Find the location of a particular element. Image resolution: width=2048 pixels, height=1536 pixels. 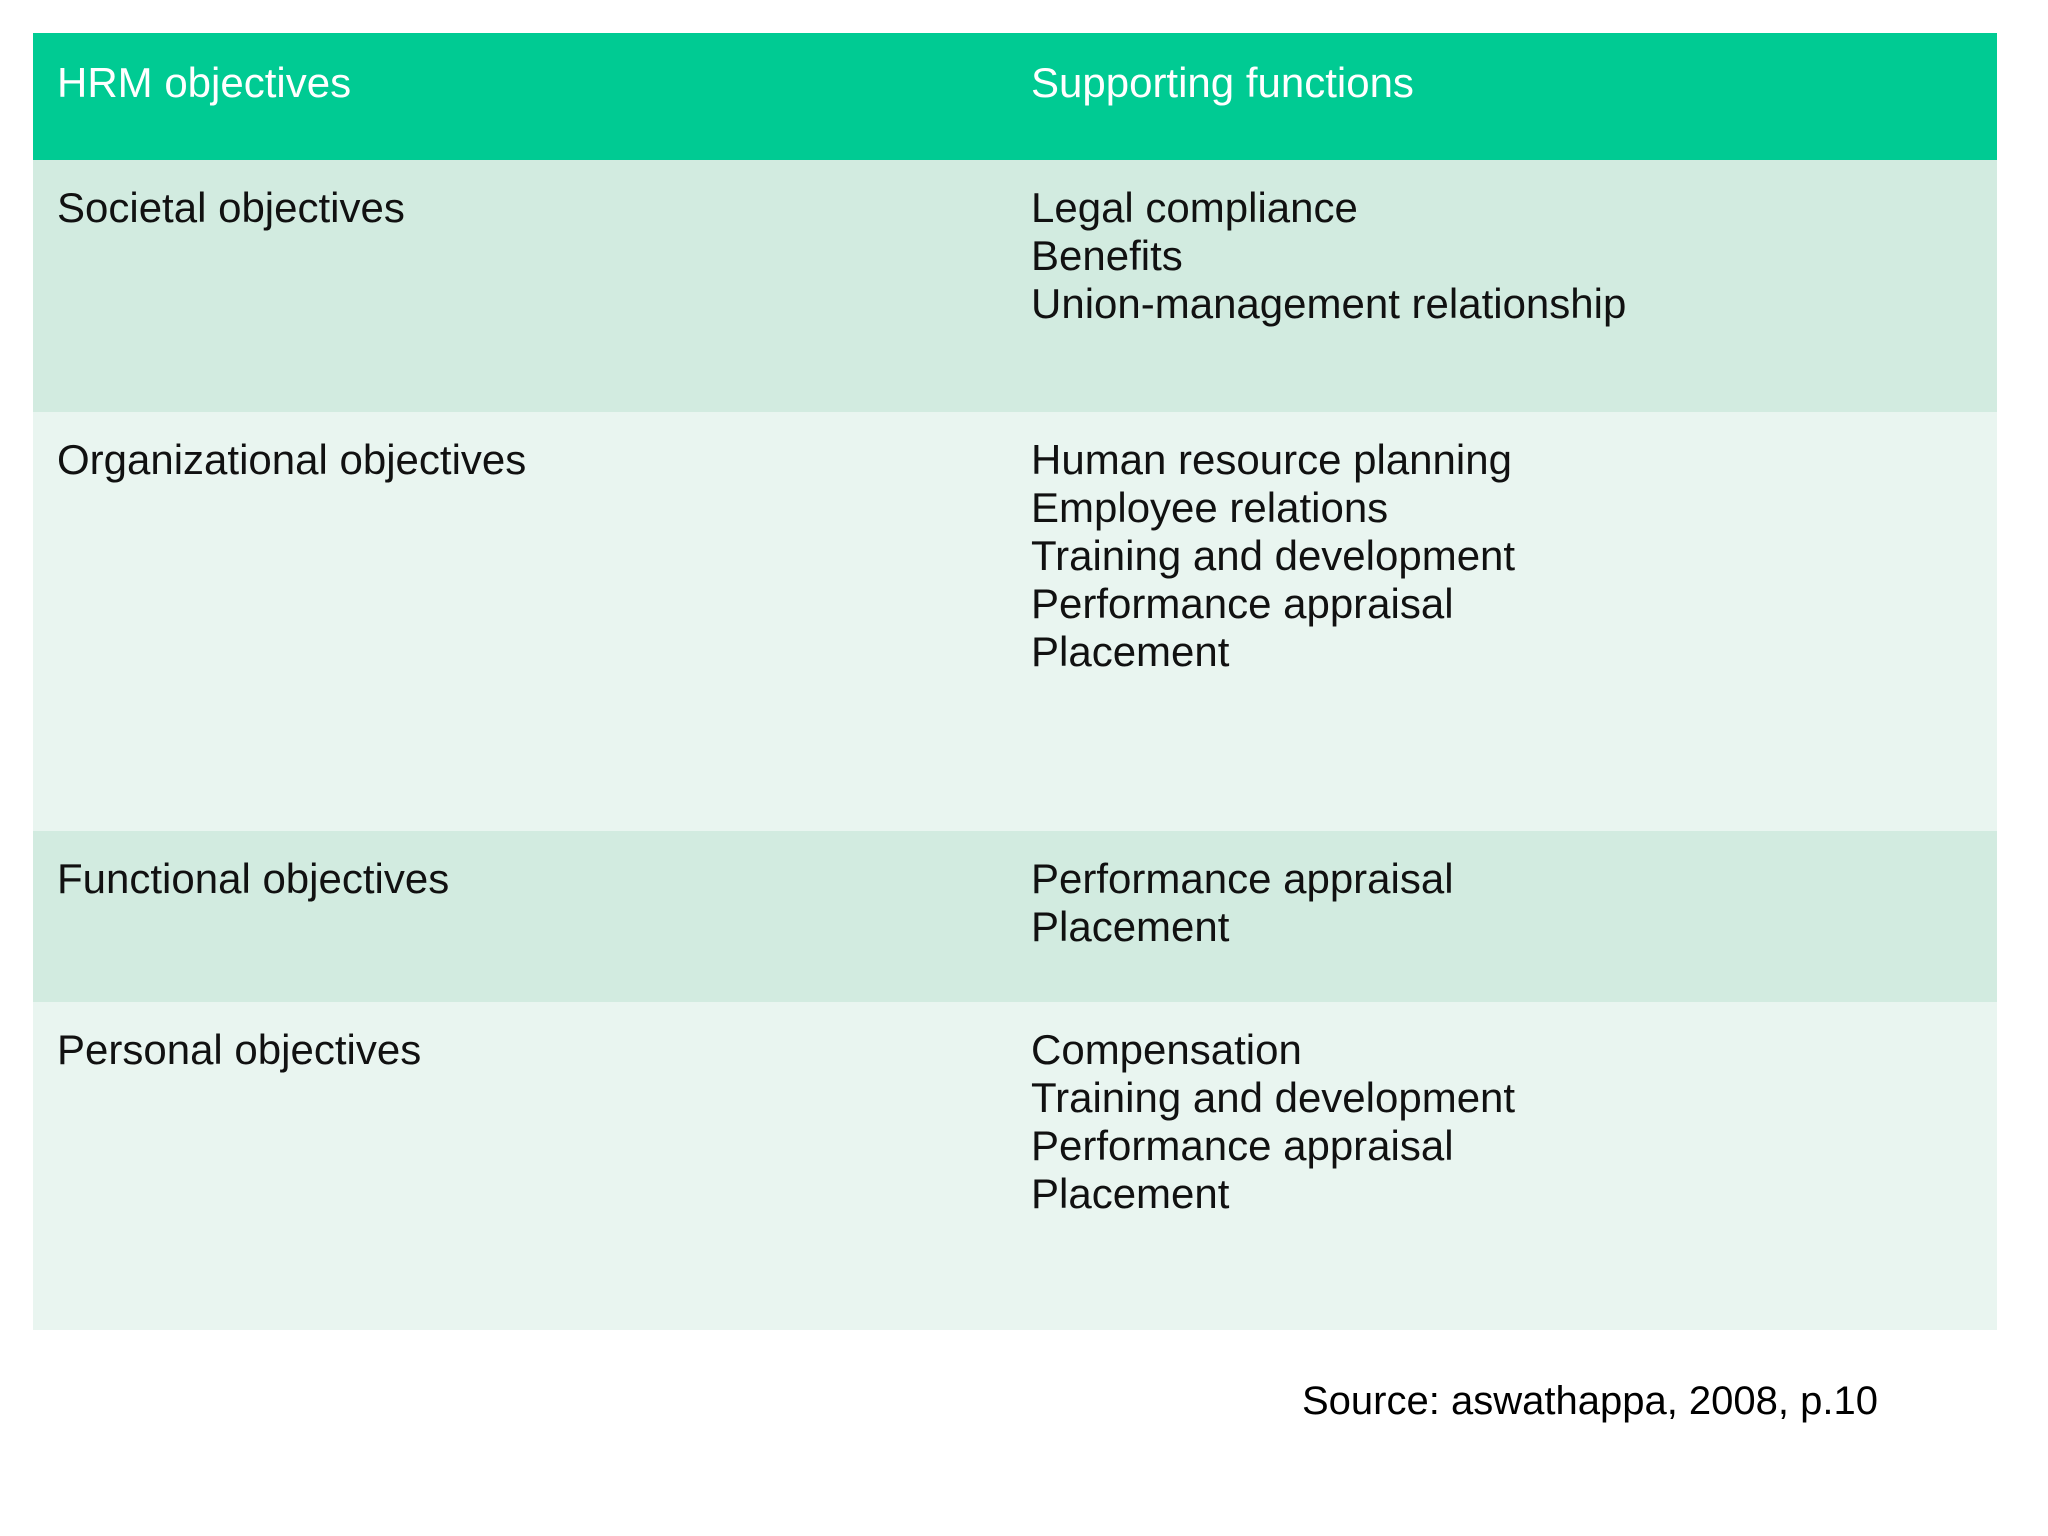

header-cell-supporting-functions: Supporting functions is located at coordinates (1222, 82).